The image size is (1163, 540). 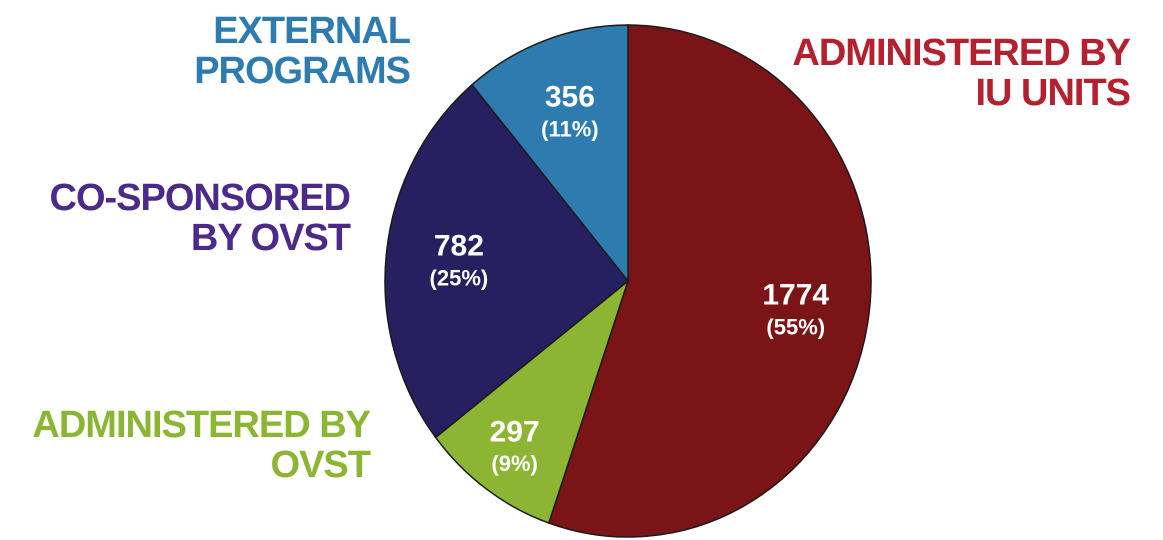 I want to click on share-label: (55%), so click(x=795, y=326).